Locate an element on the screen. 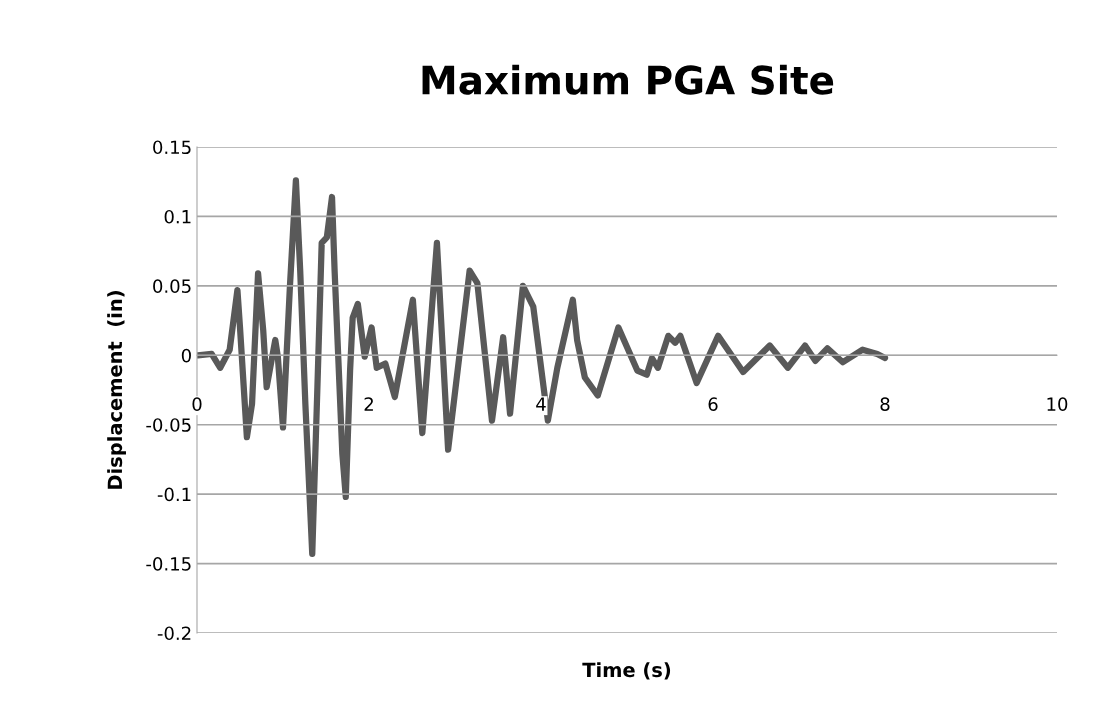 The width and height of the screenshot is (1104, 719). x-tick-label: 10 is located at coordinates (1057, 404).